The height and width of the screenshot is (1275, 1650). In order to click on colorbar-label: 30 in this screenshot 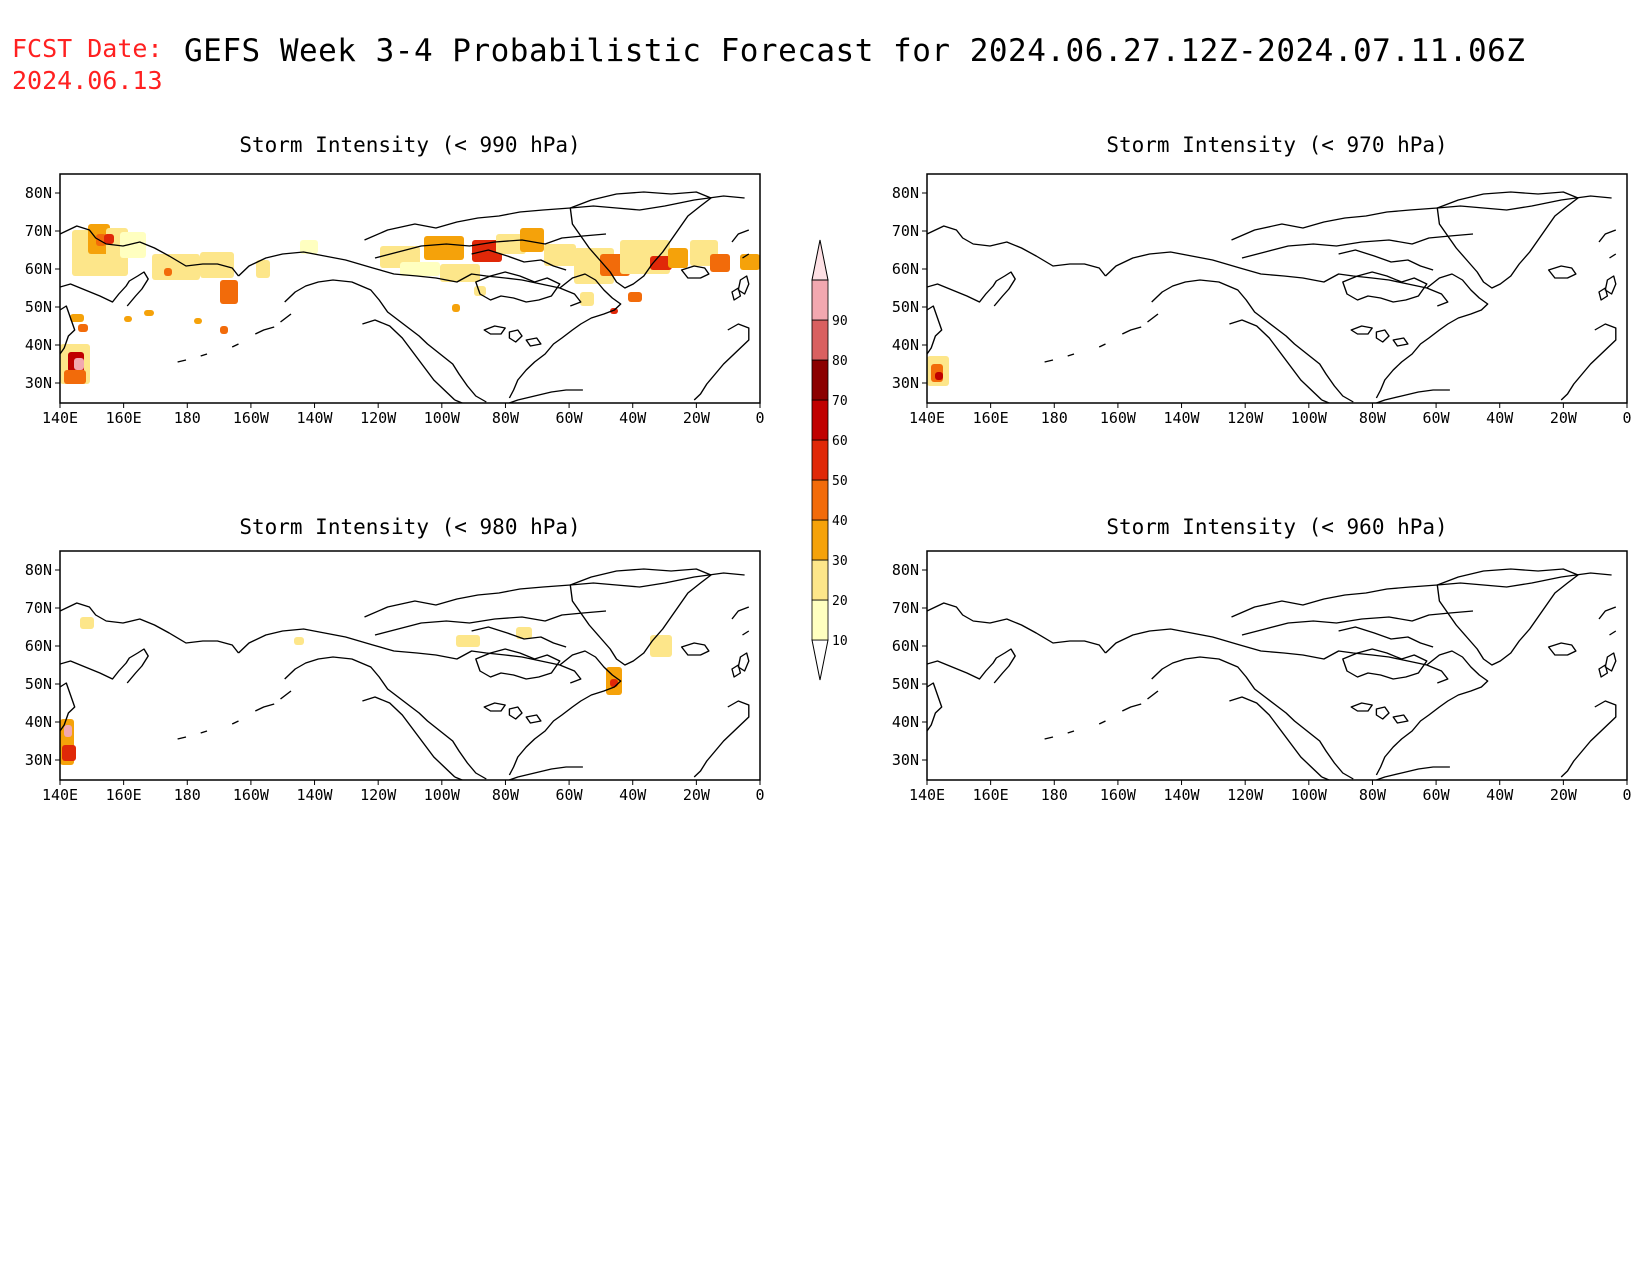, I will do `click(840, 561)`.